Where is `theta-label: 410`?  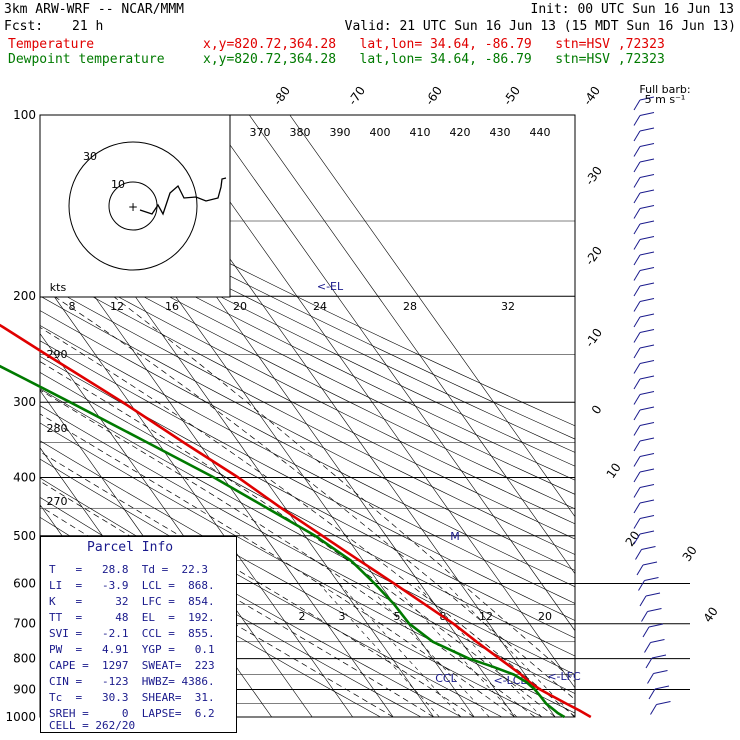 theta-label: 410 is located at coordinates (420, 132).